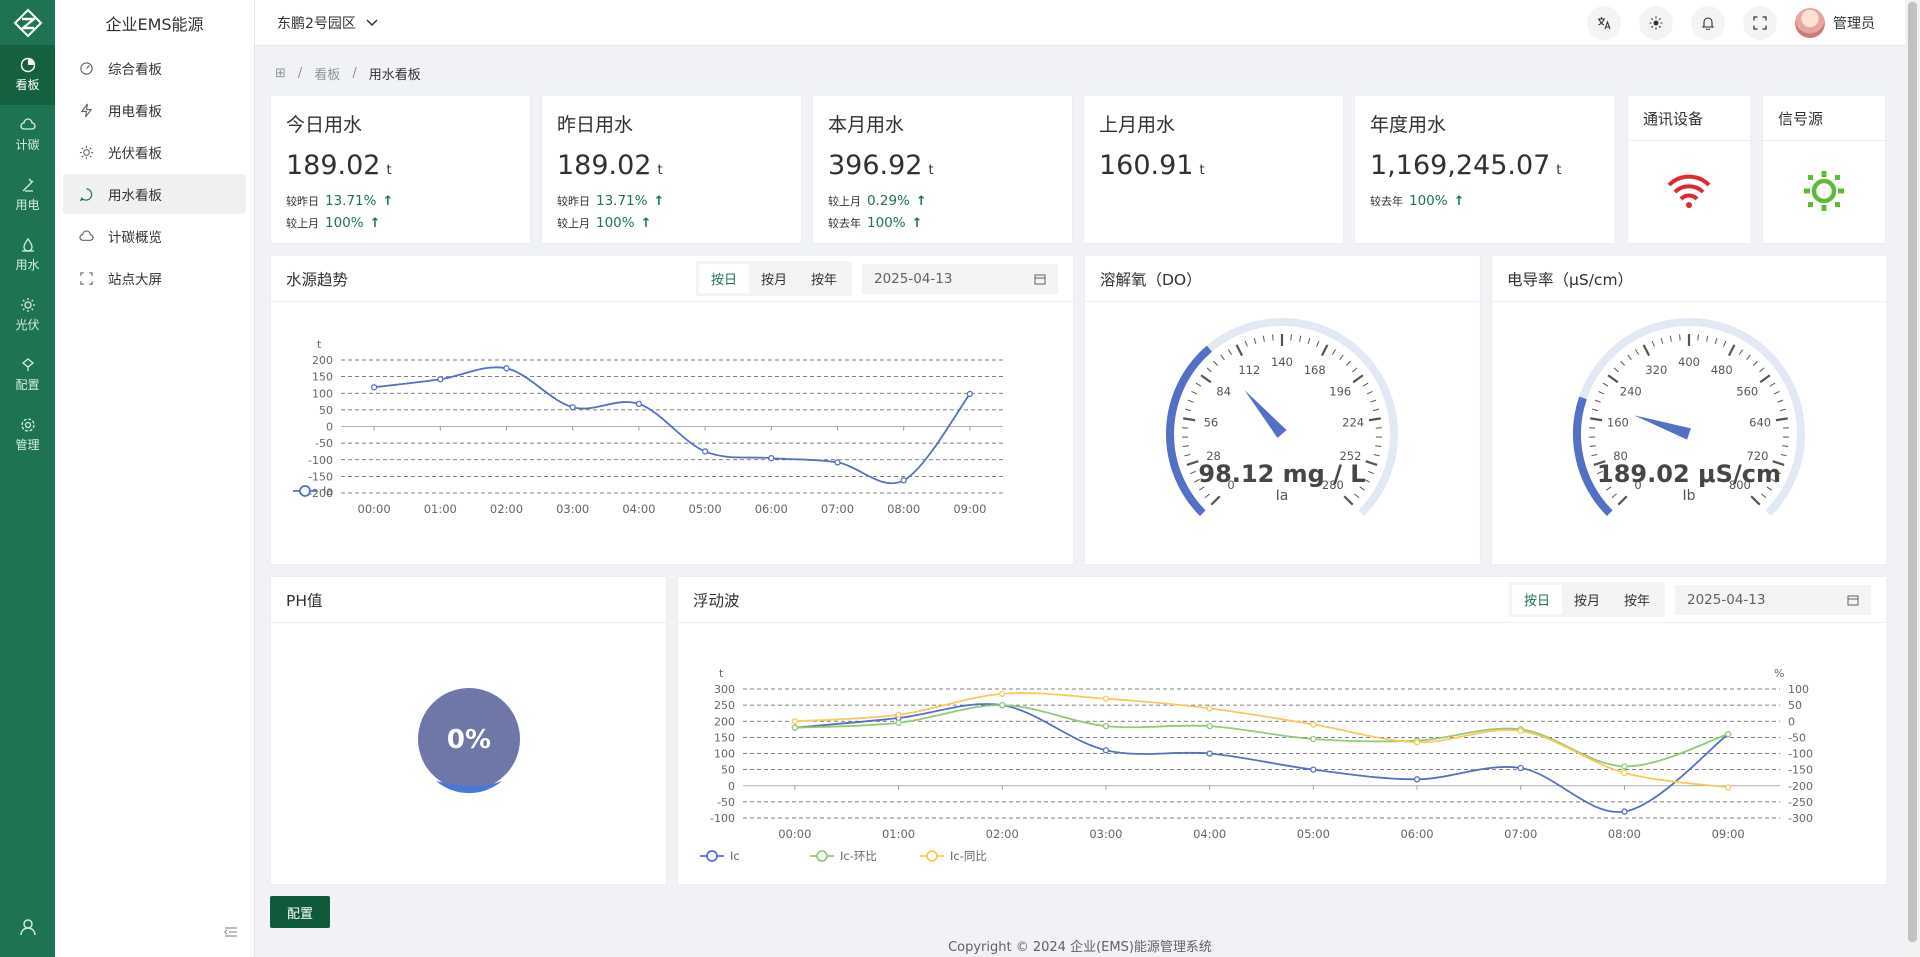 The width and height of the screenshot is (1920, 957). I want to click on signal-source-card: 信号源, so click(1824, 169).